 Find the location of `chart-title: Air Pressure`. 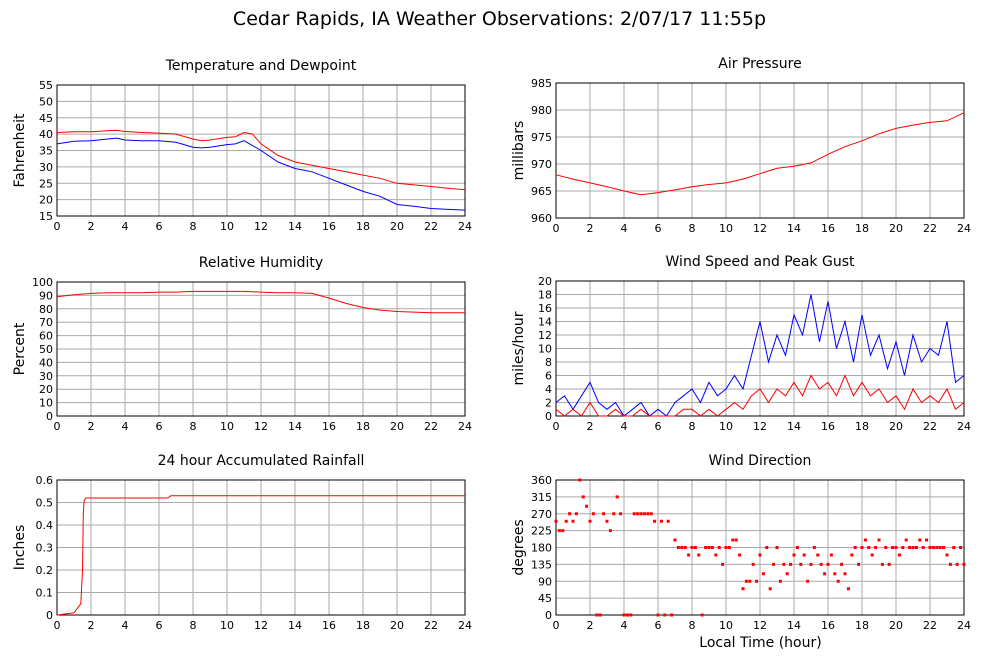

chart-title: Air Pressure is located at coordinates (759, 64).